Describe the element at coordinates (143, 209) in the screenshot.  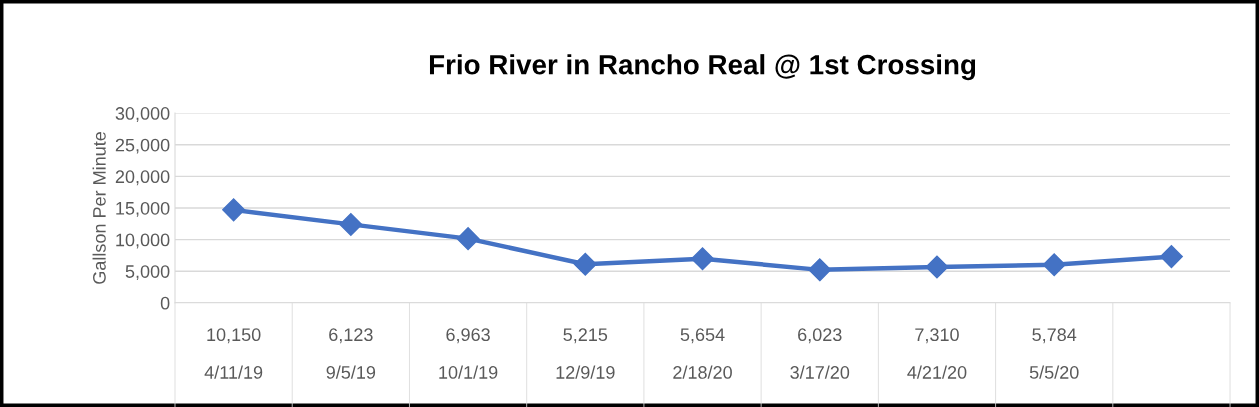
I see `y-tick-label: 15,000` at that location.